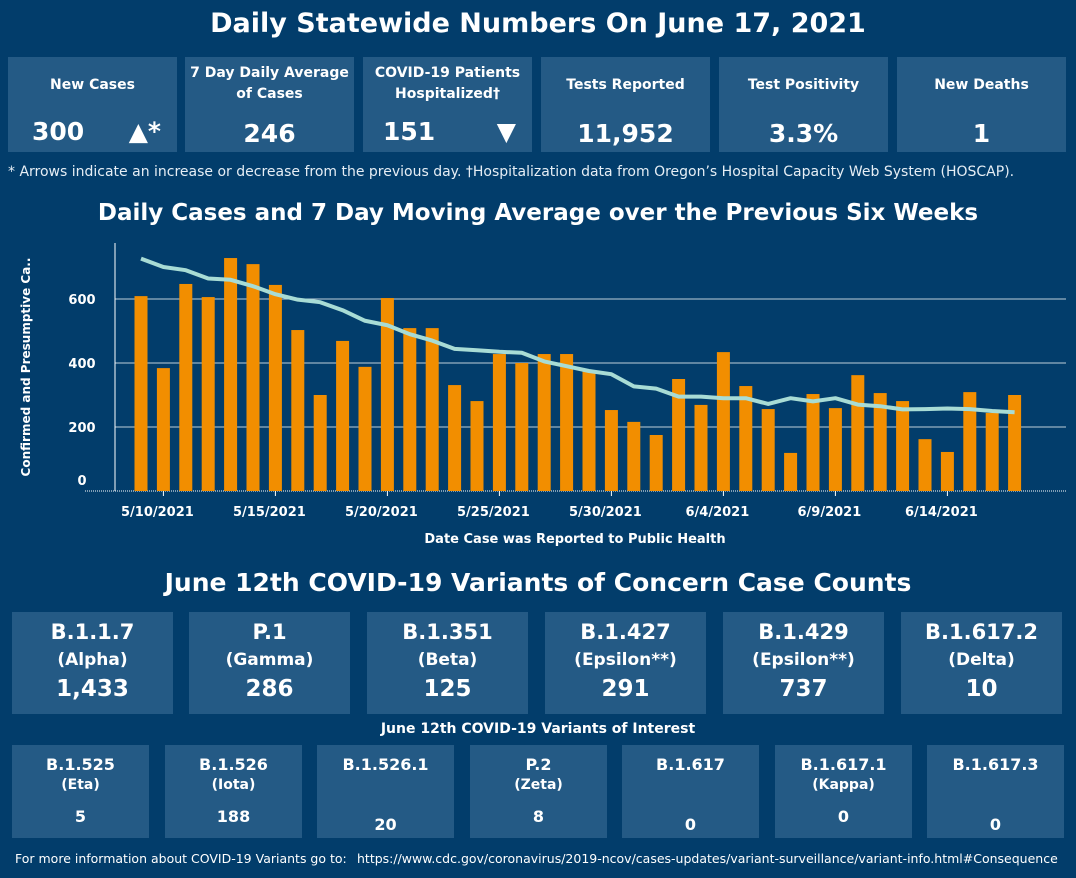  Describe the element at coordinates (995, 764) in the screenshot. I see `variant-name: B.1.617.3` at that location.